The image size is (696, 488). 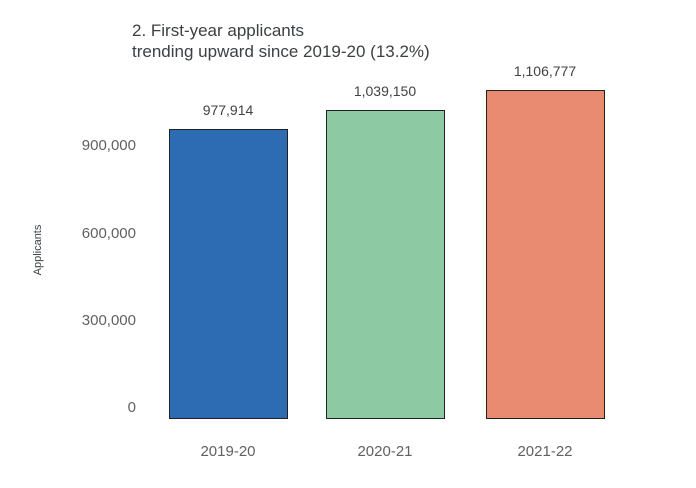 I want to click on y-tick-label: 900,000, so click(x=108, y=146).